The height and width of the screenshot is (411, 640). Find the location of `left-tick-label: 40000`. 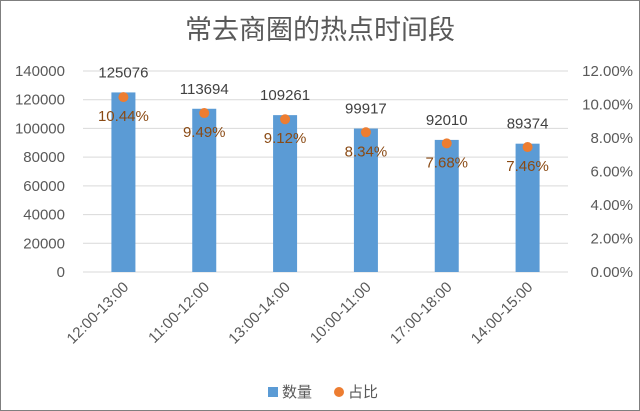

left-tick-label: 40000 is located at coordinates (44, 215).